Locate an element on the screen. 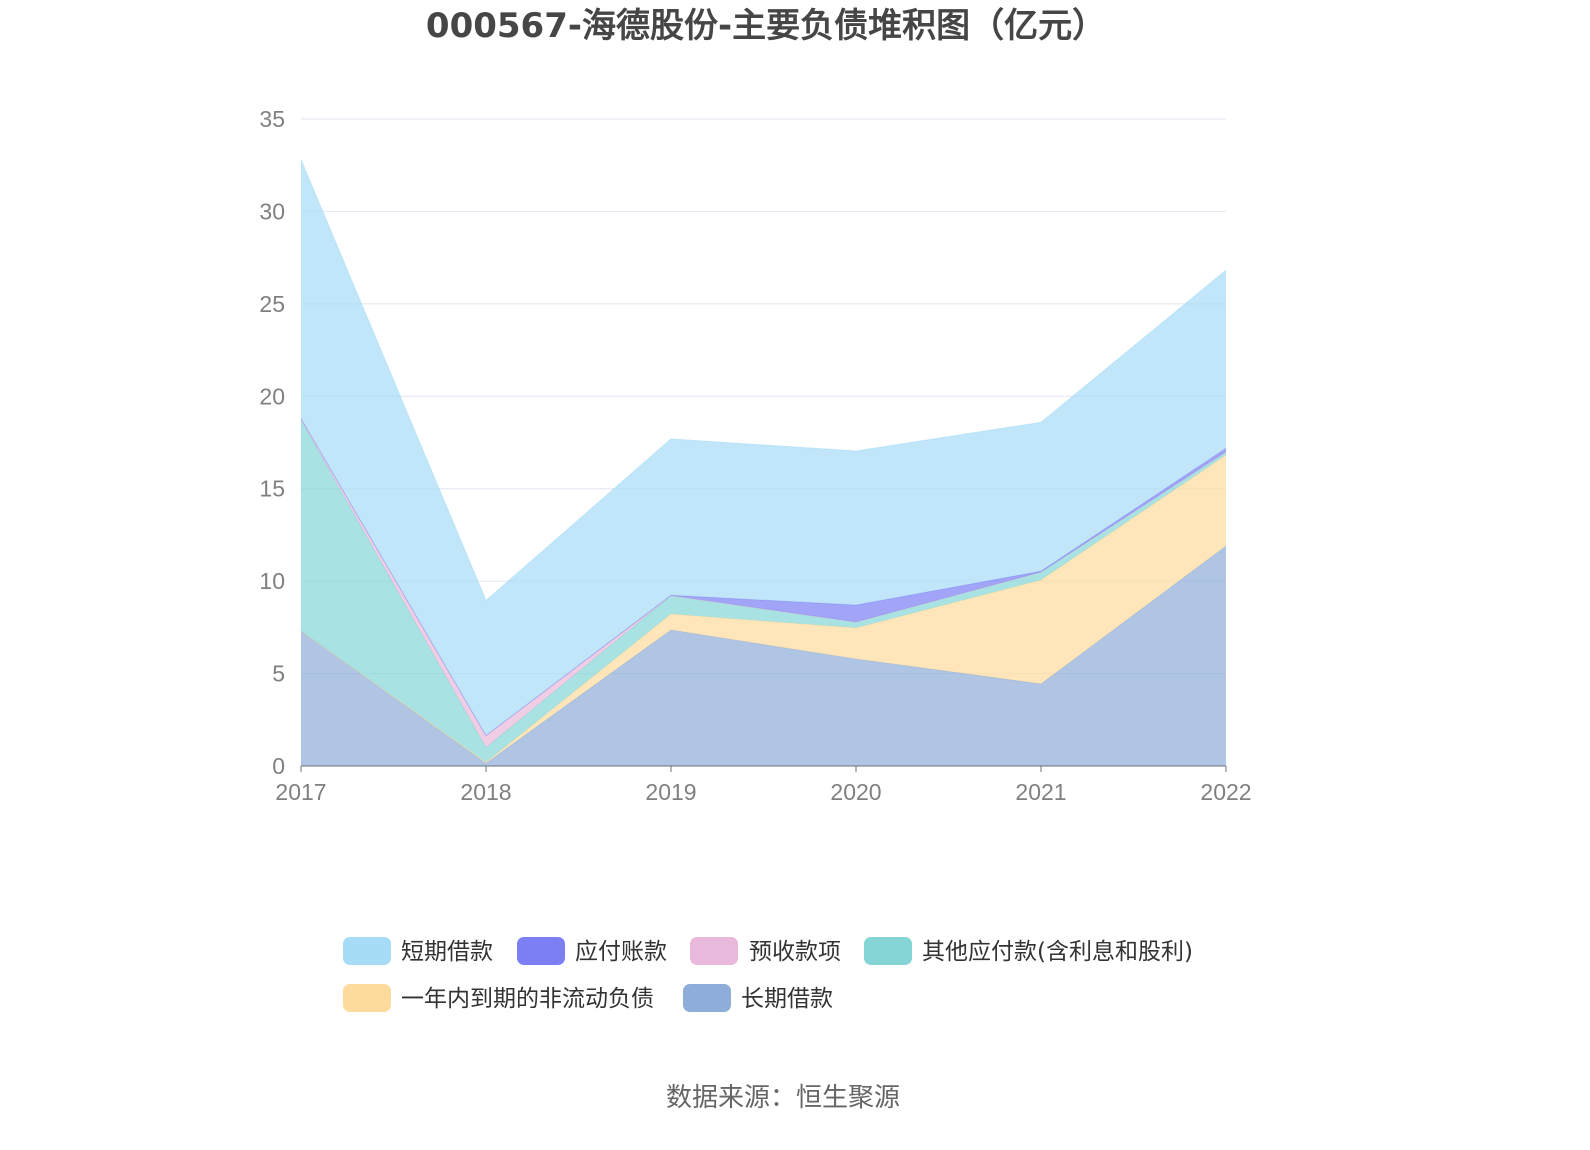 This screenshot has width=1590, height=1150. legend-label-accounts-payable: 应付账款 is located at coordinates (621, 952).